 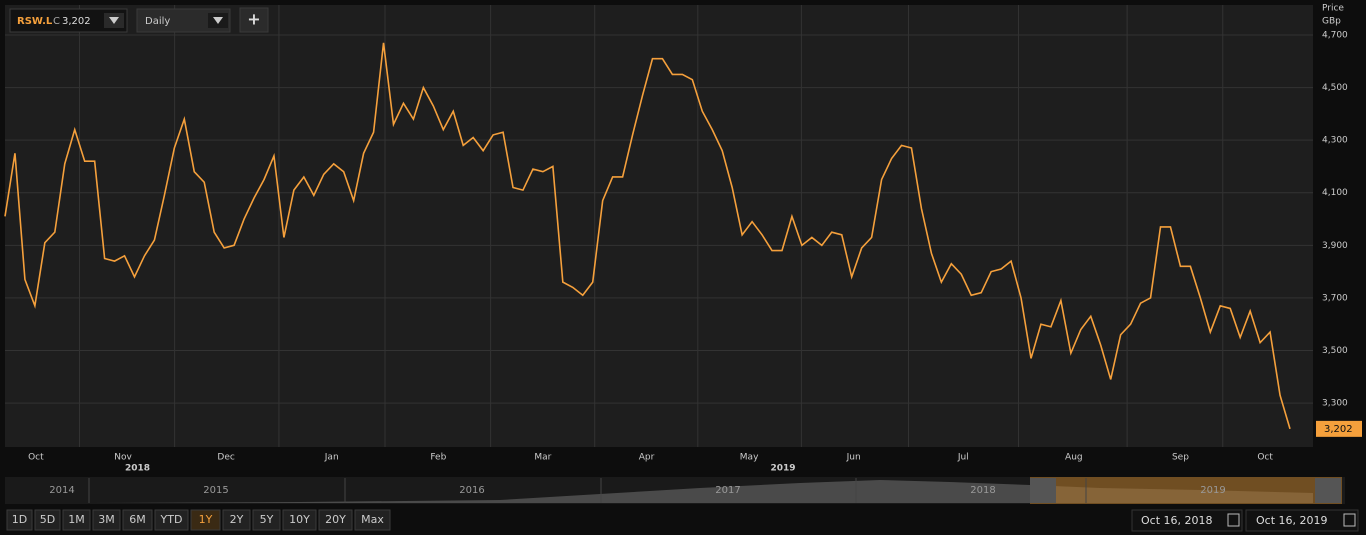 What do you see at coordinates (215, 490) in the screenshot?
I see `navigator-year: 2015` at bounding box center [215, 490].